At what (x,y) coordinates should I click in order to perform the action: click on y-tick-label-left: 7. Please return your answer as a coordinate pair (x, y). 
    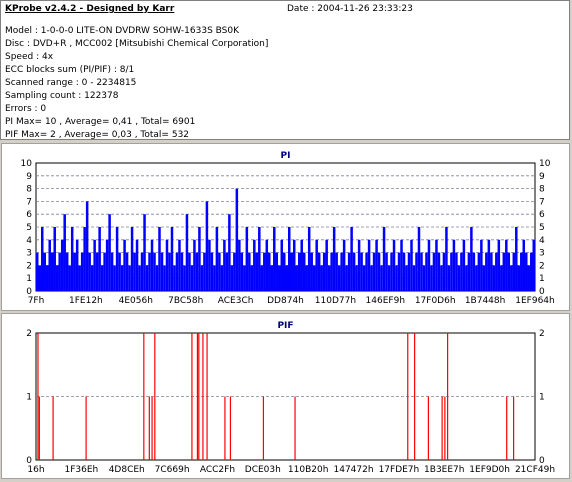
    Looking at the image, I should click on (29, 202).